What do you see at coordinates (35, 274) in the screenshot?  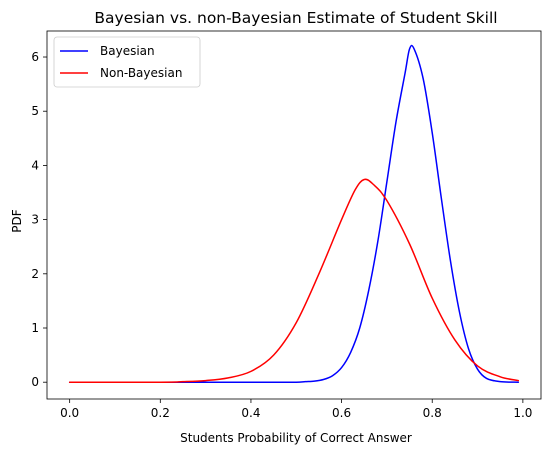 I see `y-tick-label: 2` at bounding box center [35, 274].